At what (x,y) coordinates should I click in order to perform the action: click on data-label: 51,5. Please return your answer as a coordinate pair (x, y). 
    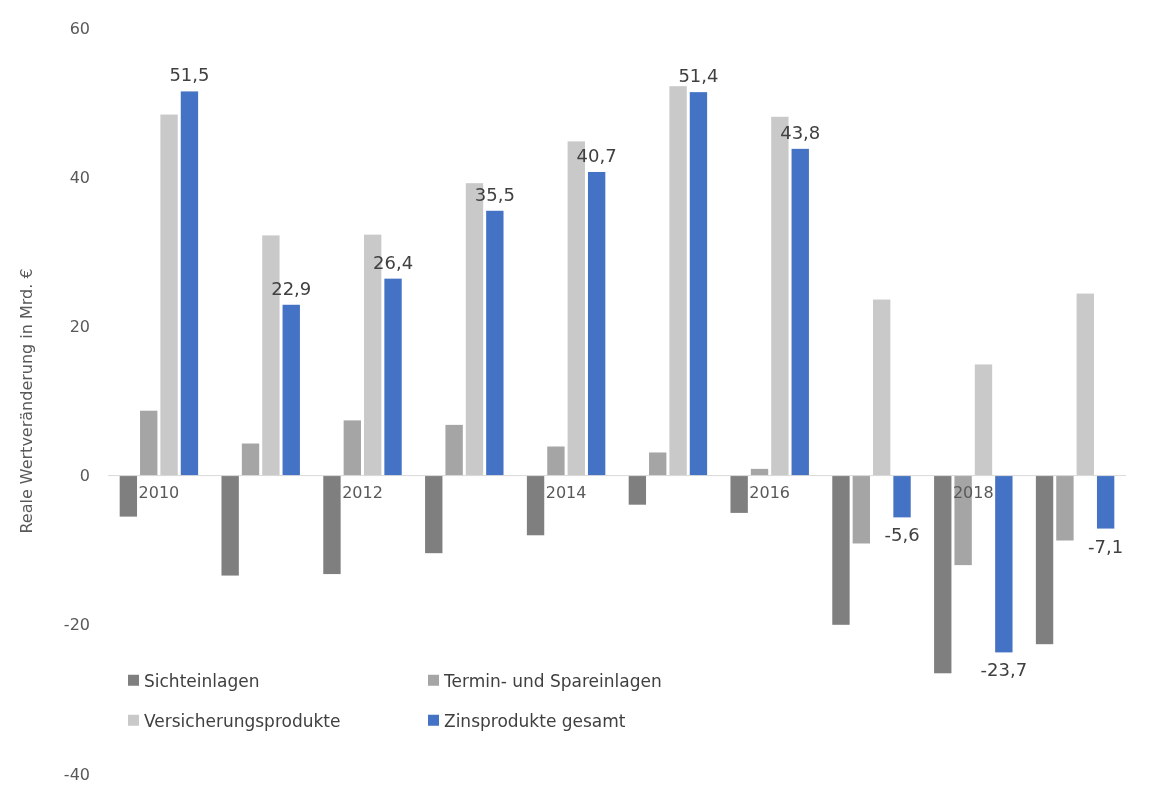
    Looking at the image, I should click on (189, 75).